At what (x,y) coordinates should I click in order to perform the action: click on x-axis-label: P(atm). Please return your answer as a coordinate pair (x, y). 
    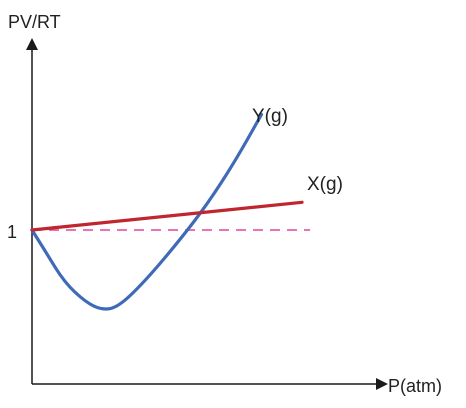
    Looking at the image, I should click on (415, 386).